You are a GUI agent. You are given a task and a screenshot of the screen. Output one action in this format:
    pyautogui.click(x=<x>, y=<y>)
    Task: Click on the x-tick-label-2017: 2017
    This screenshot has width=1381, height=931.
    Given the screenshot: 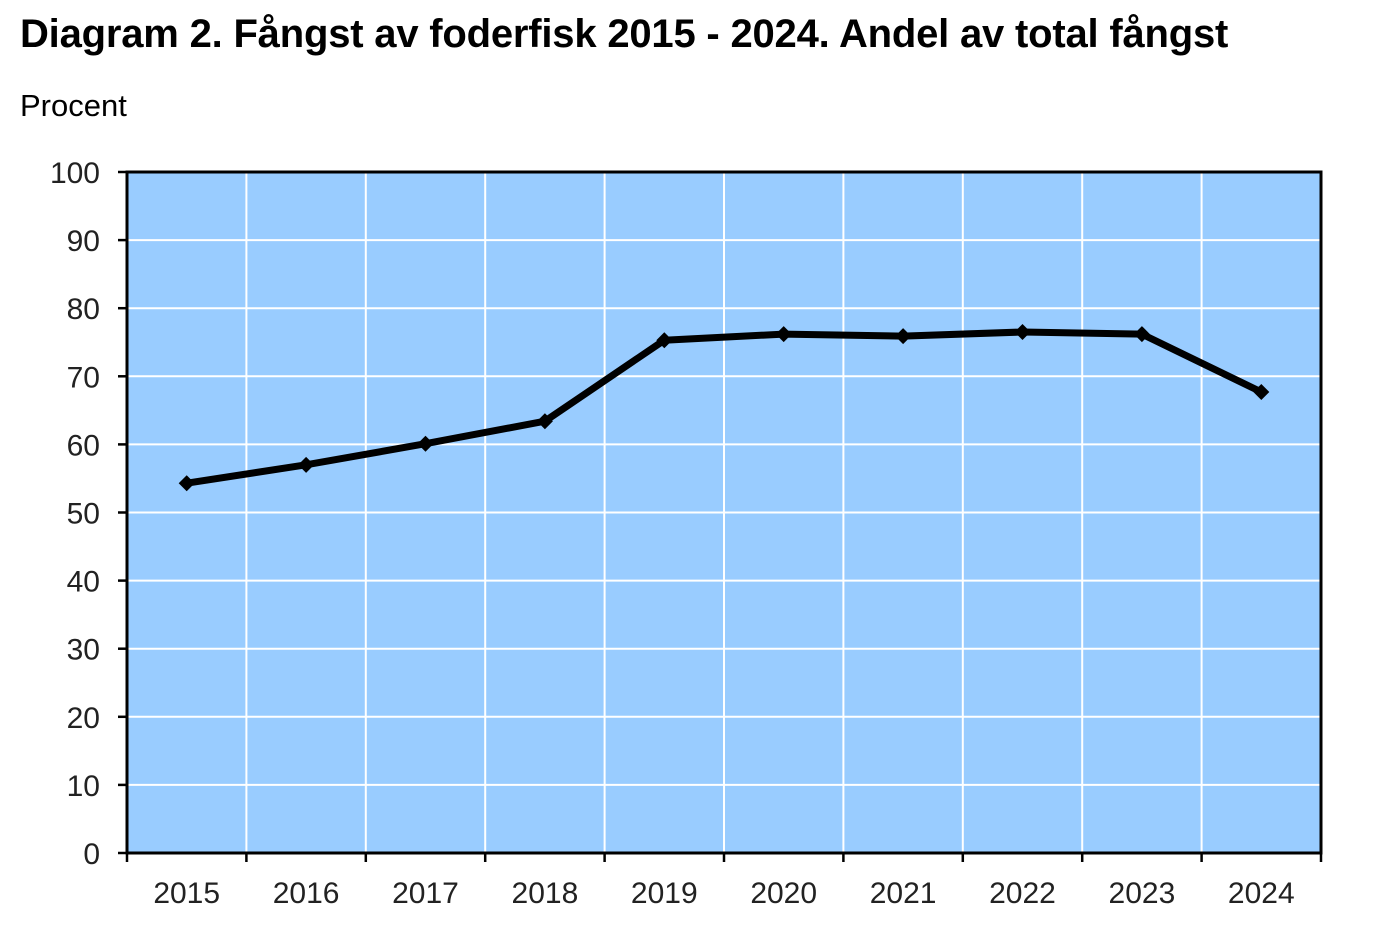 What is the action you would take?
    pyautogui.click(x=425, y=893)
    